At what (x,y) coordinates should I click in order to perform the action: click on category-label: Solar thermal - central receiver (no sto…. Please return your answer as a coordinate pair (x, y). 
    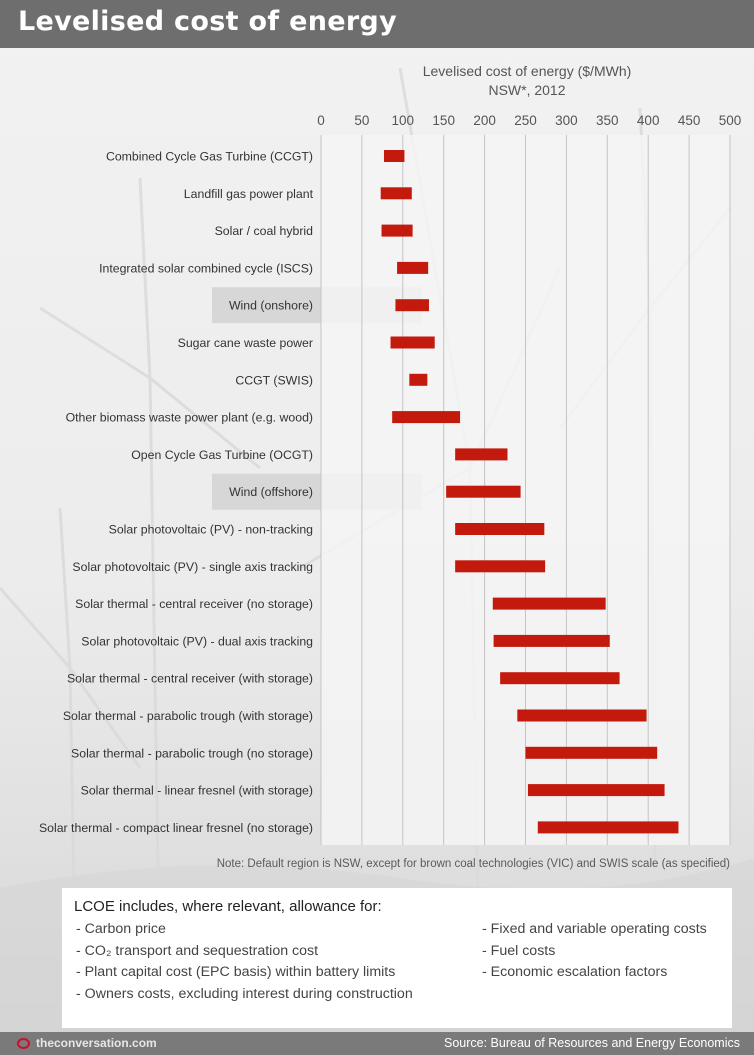
    Looking at the image, I should click on (194, 604).